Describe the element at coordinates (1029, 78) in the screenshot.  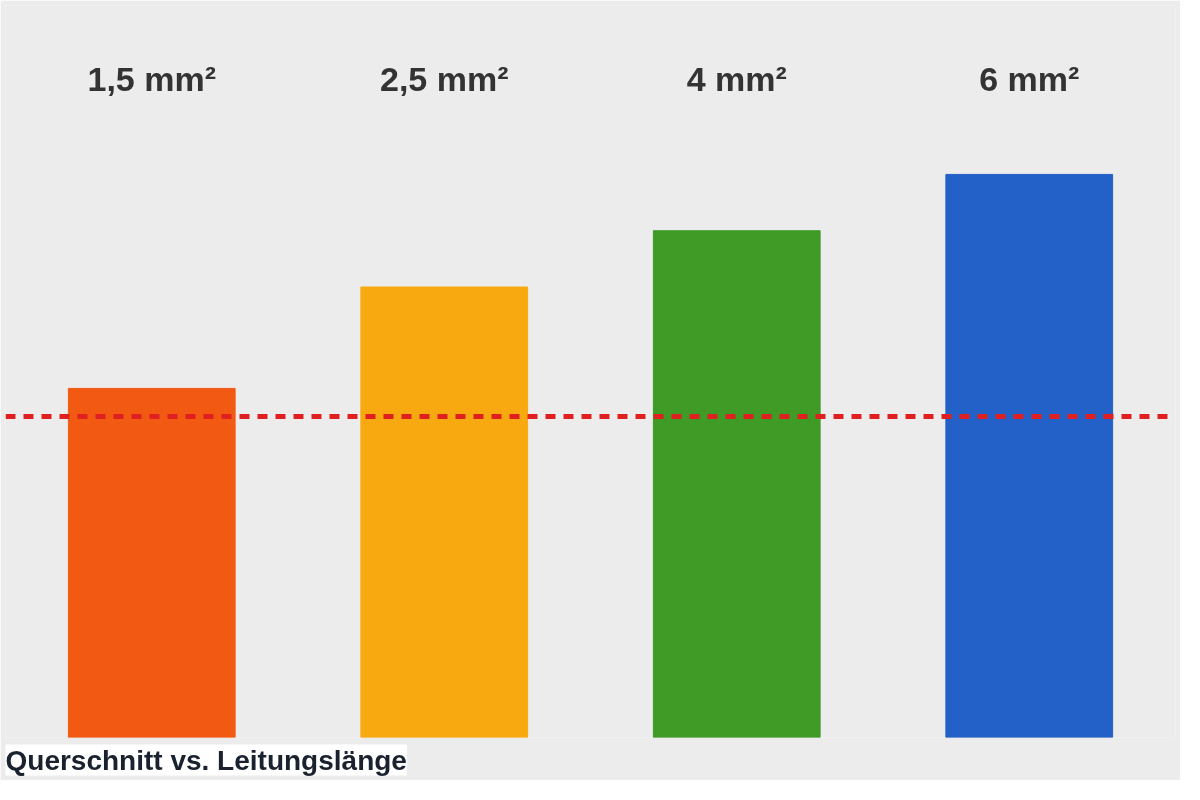
I see `x-tick-label: 6 mm²` at that location.